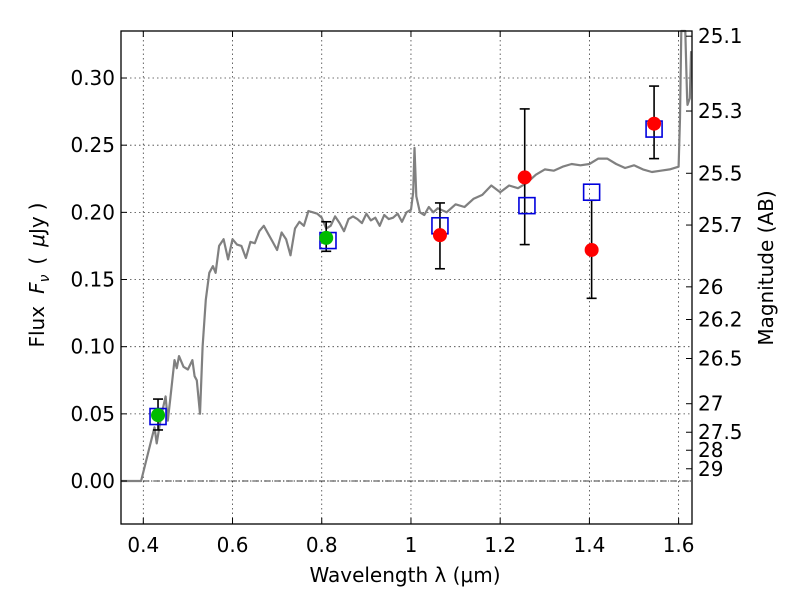 This screenshot has height=600, width=800. Describe the element at coordinates (720, 320) in the screenshot. I see `magnitude-tick-label: 26.2` at that location.